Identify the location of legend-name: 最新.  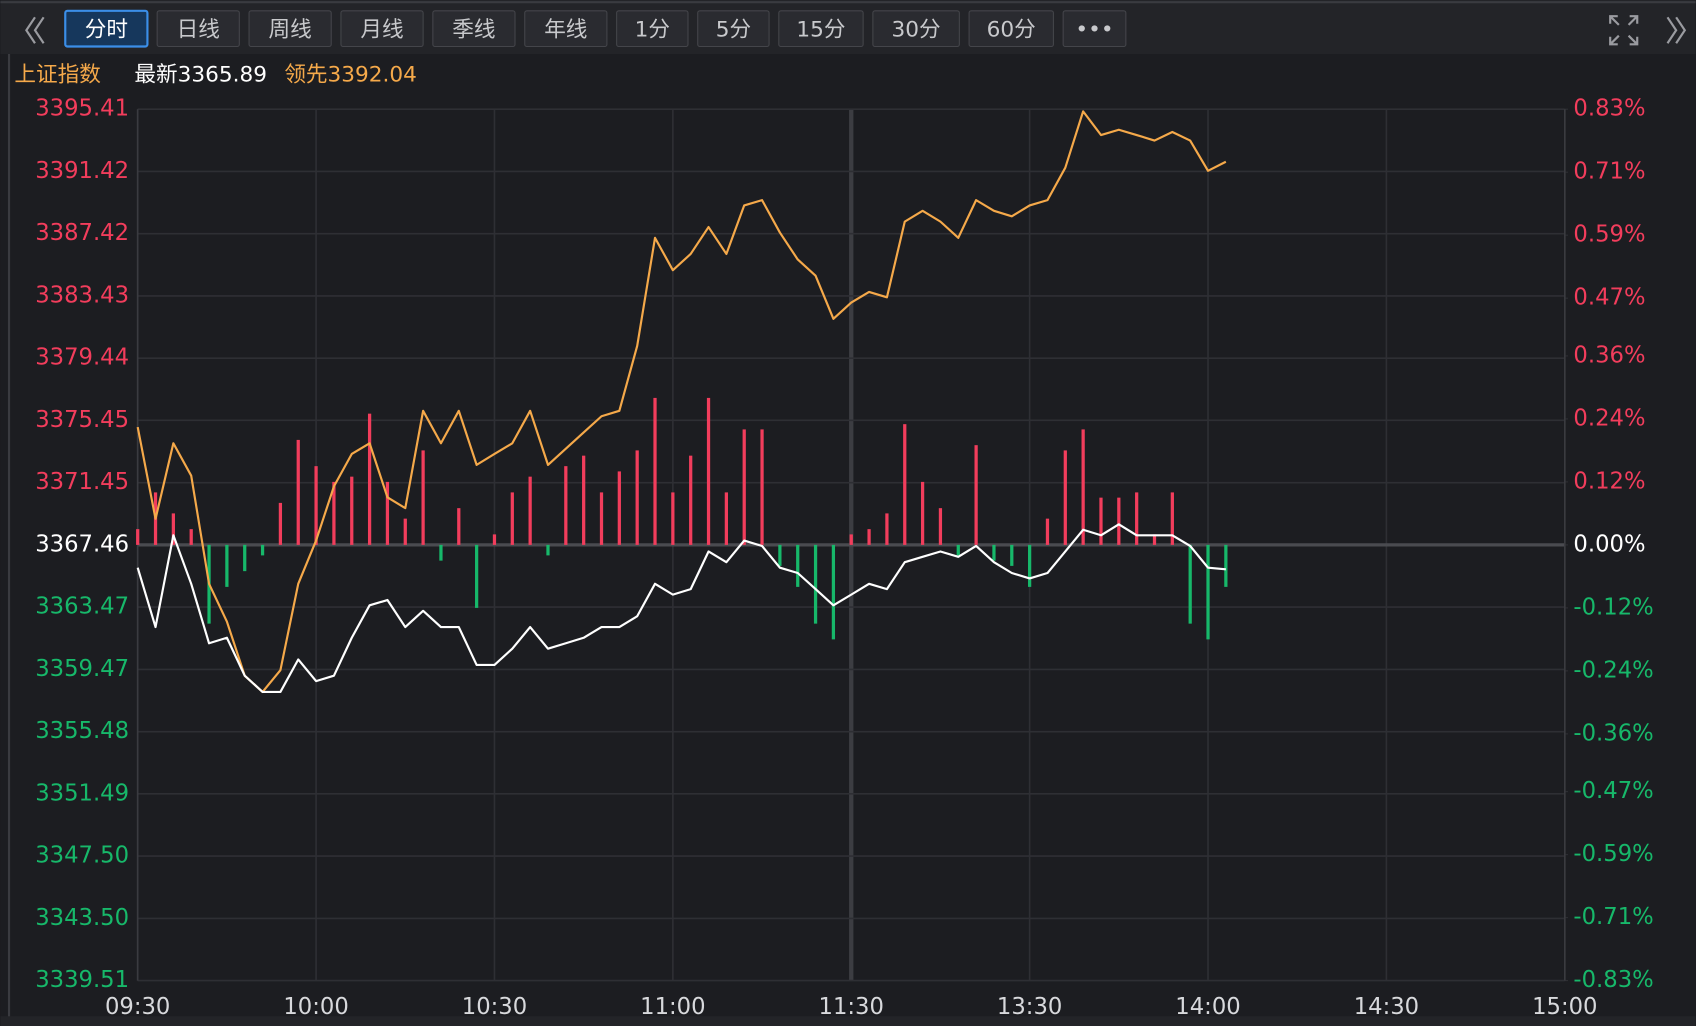
(155, 75).